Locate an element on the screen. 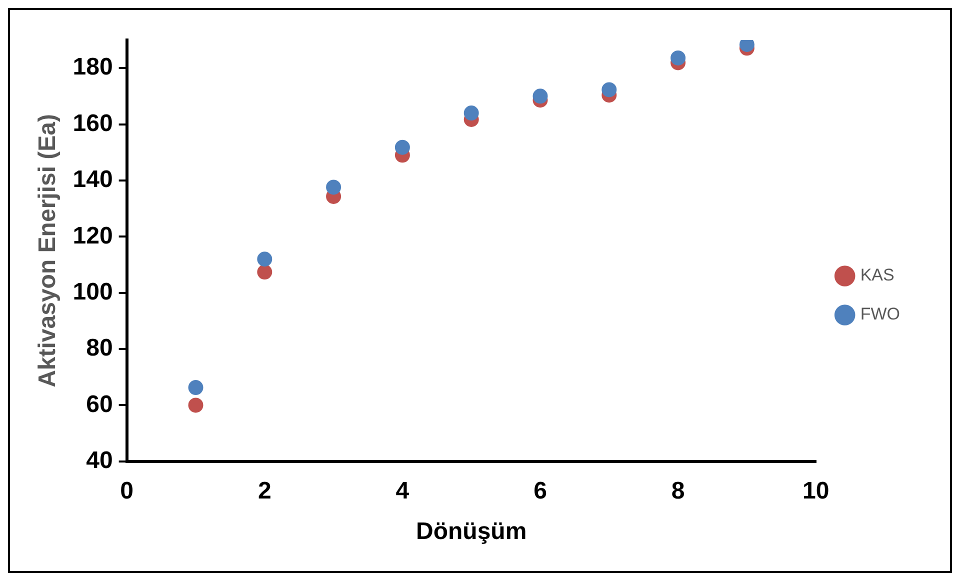 This screenshot has width=960, height=581. x-tick-label: 10 is located at coordinates (816, 490).